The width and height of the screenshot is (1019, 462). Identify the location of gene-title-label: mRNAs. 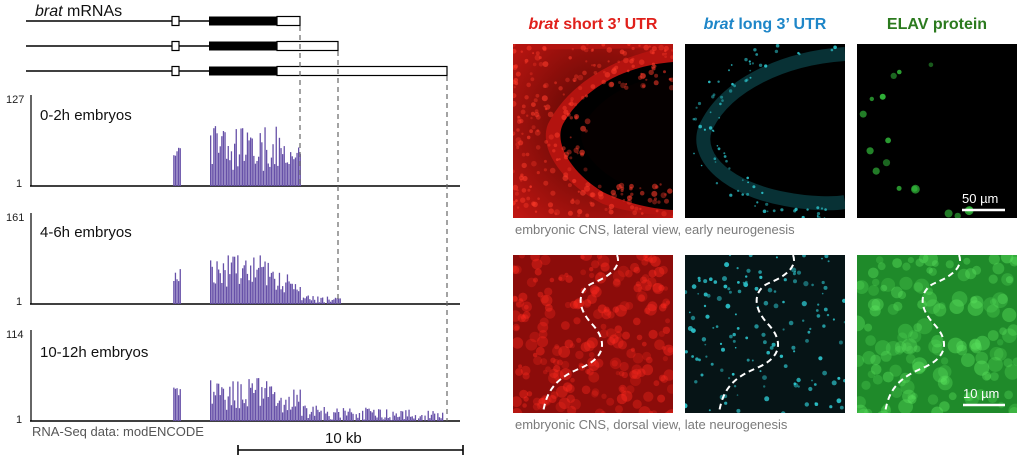
(95, 11).